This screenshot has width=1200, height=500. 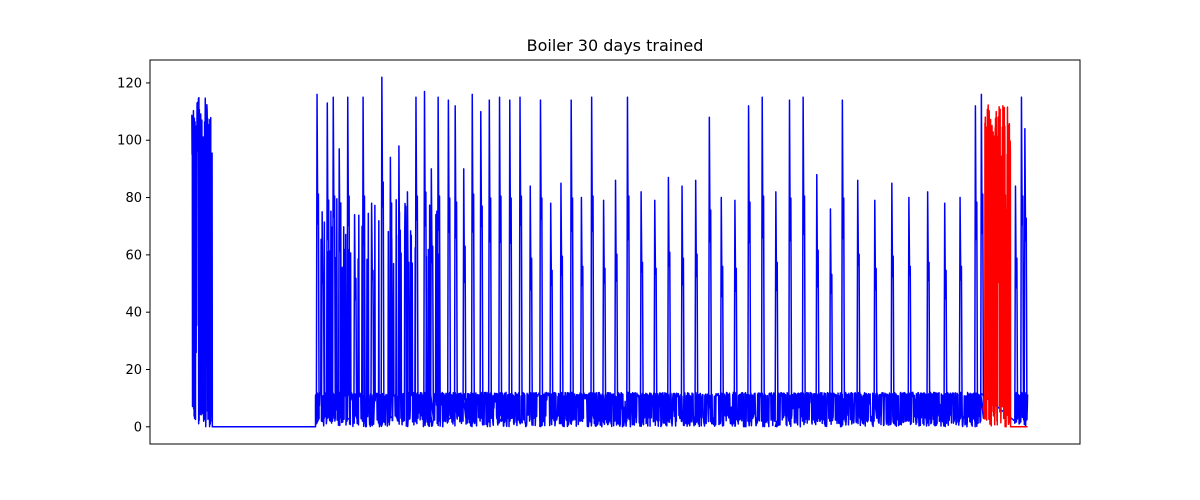 What do you see at coordinates (133, 313) in the screenshot?
I see `y-tick-label: 40` at bounding box center [133, 313].